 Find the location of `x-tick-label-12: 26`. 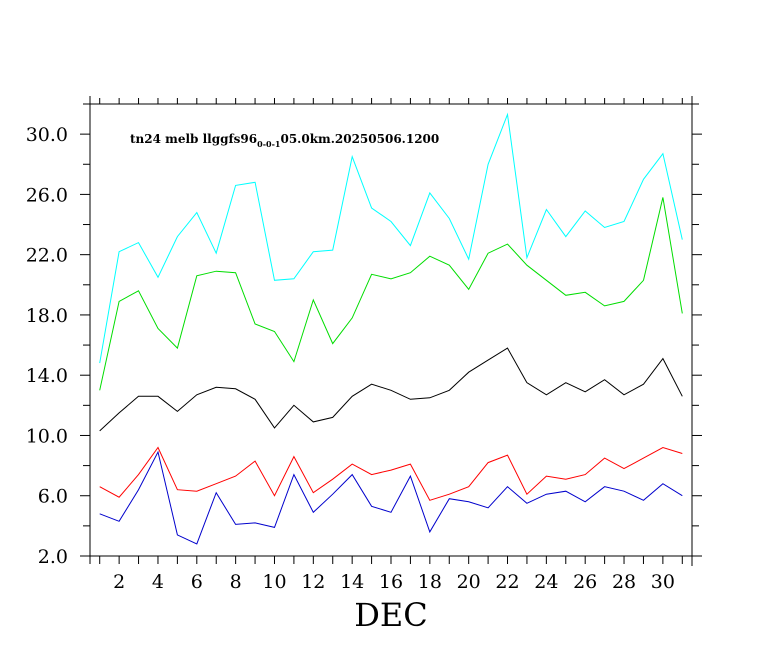

x-tick-label-12: 26 is located at coordinates (585, 582).